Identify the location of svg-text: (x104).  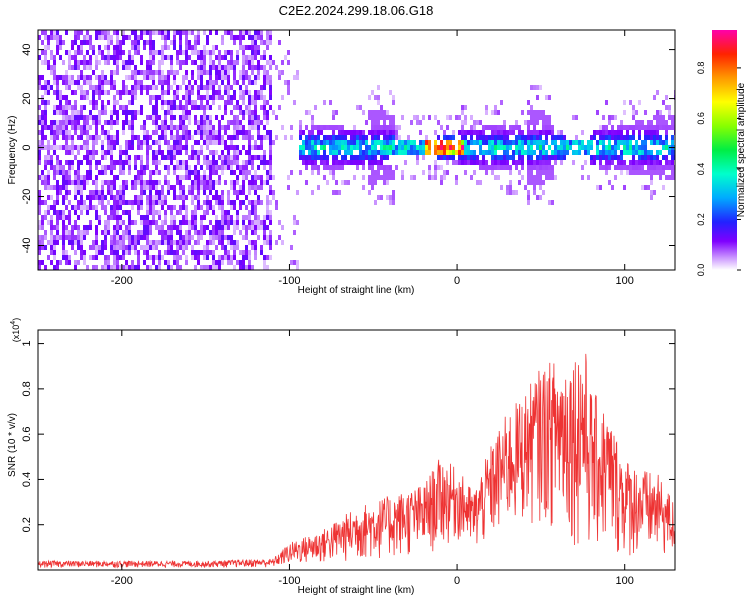
(15, 330).